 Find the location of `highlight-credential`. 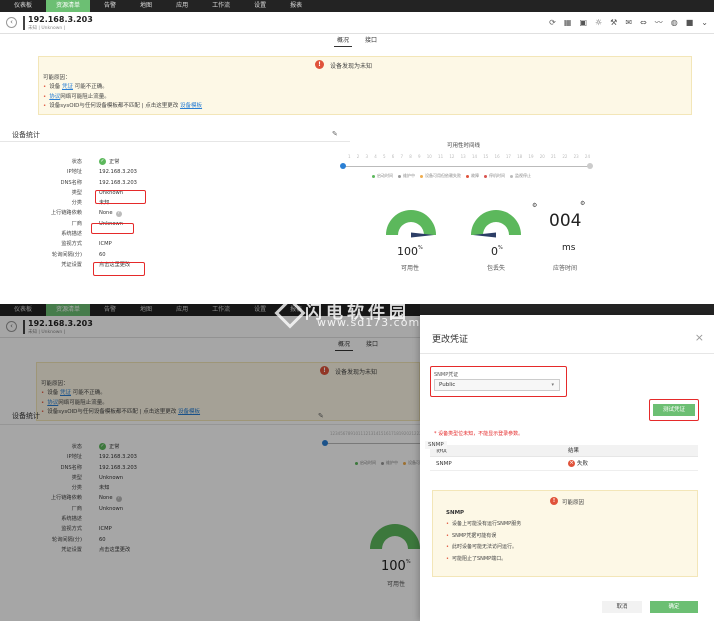

highlight-credential is located at coordinates (119, 269).